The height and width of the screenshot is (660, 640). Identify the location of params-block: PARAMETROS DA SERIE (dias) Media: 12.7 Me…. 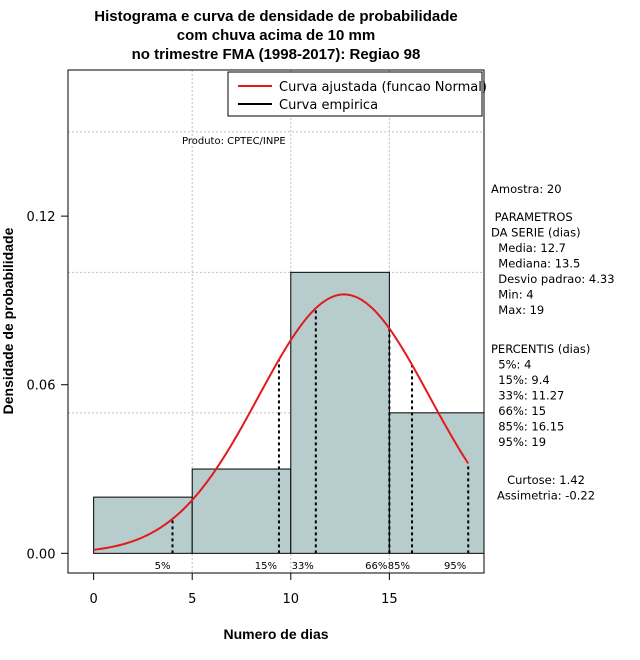
(553, 263).